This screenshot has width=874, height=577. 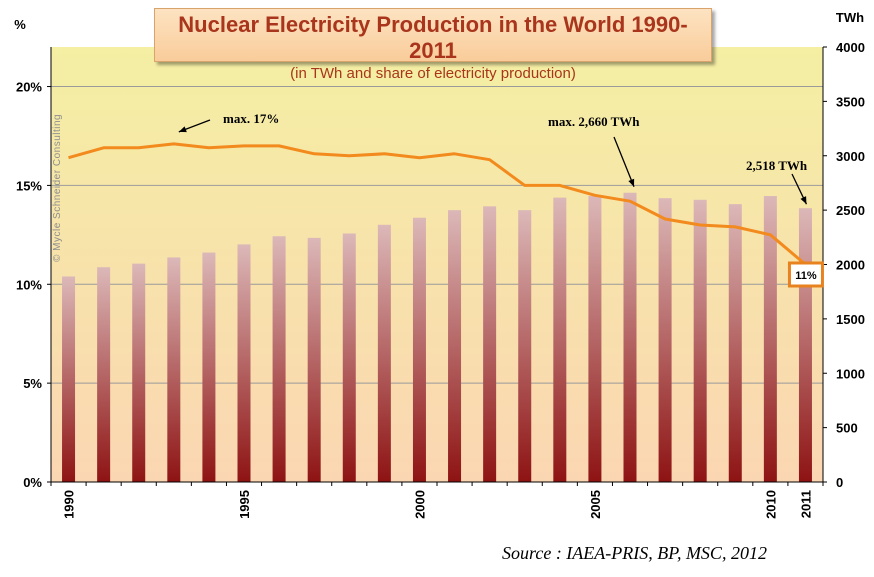 What do you see at coordinates (803, 200) in the screenshot?
I see `arrow-2011-production-head` at bounding box center [803, 200].